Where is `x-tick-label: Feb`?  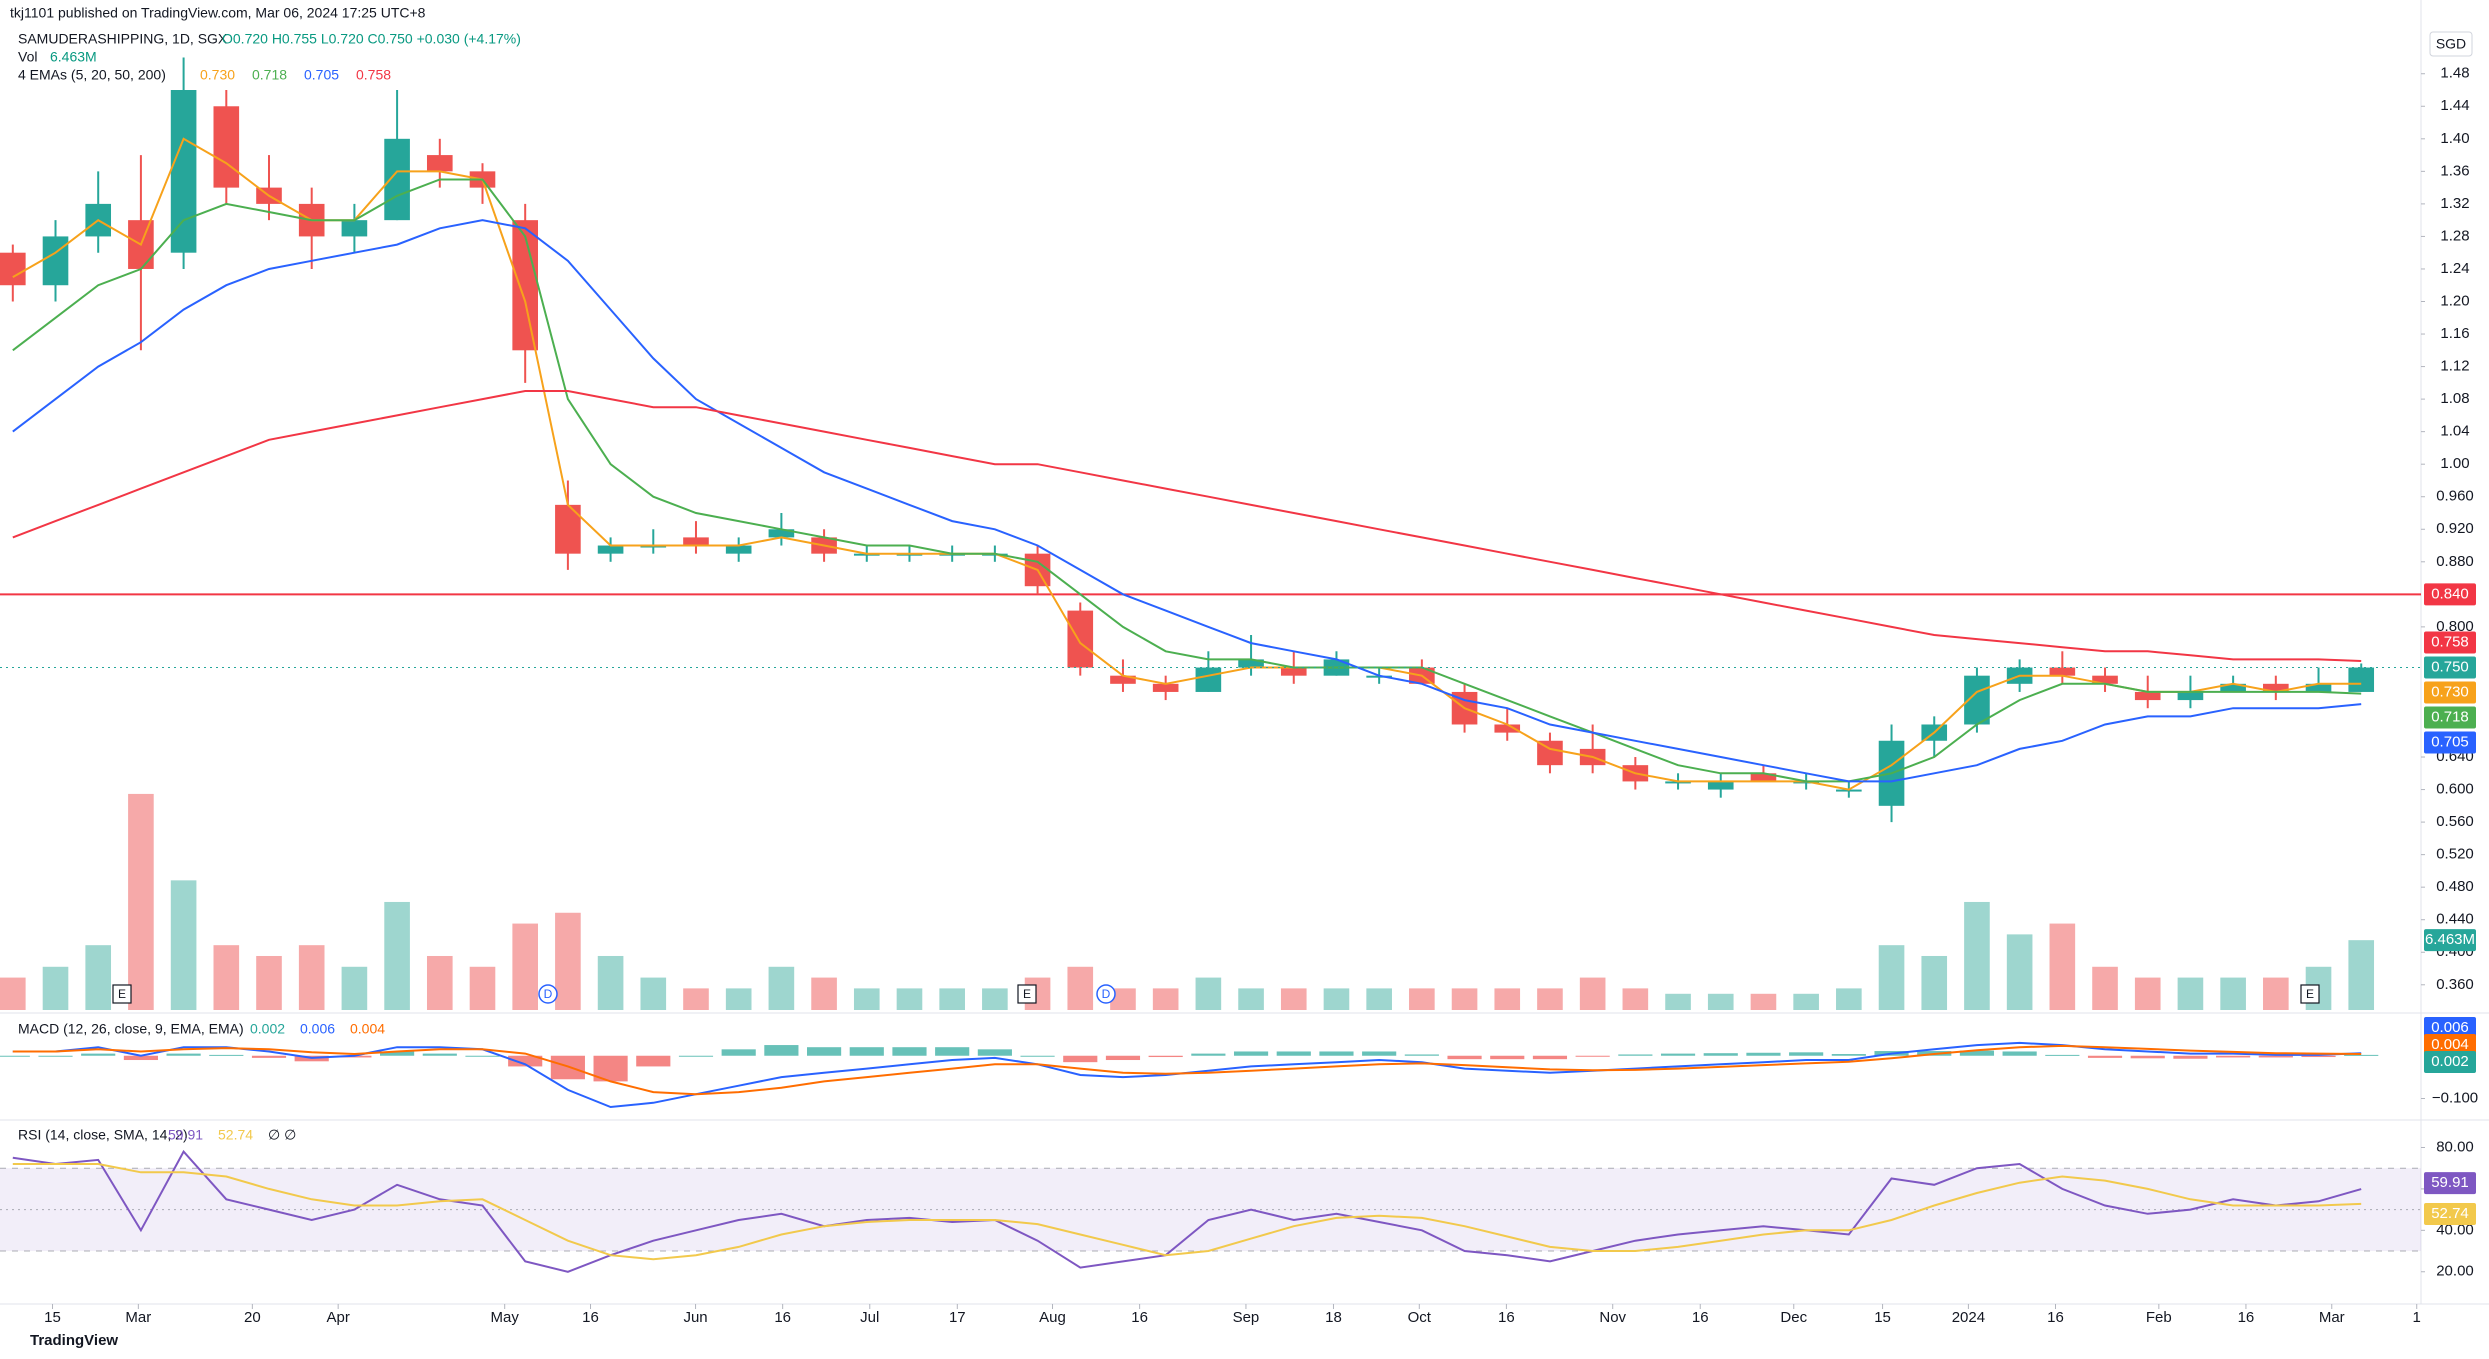 x-tick-label: Feb is located at coordinates (2159, 1317).